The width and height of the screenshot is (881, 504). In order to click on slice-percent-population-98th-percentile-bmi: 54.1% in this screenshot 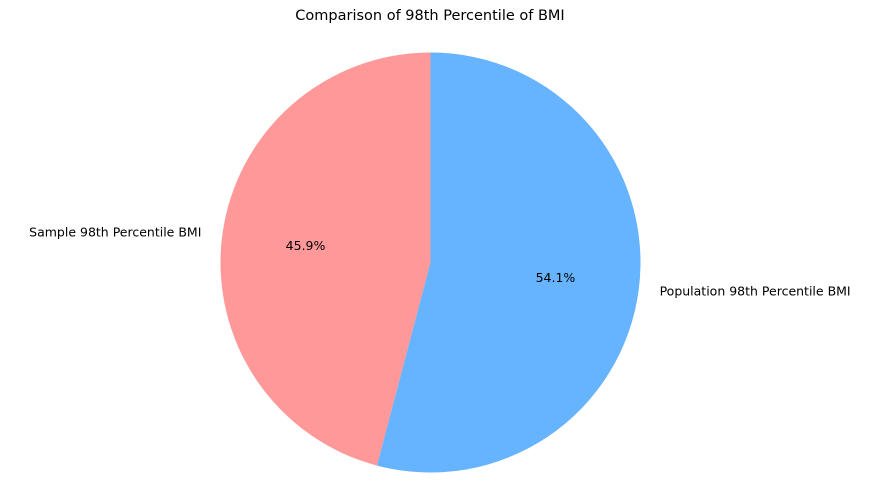, I will do `click(556, 277)`.